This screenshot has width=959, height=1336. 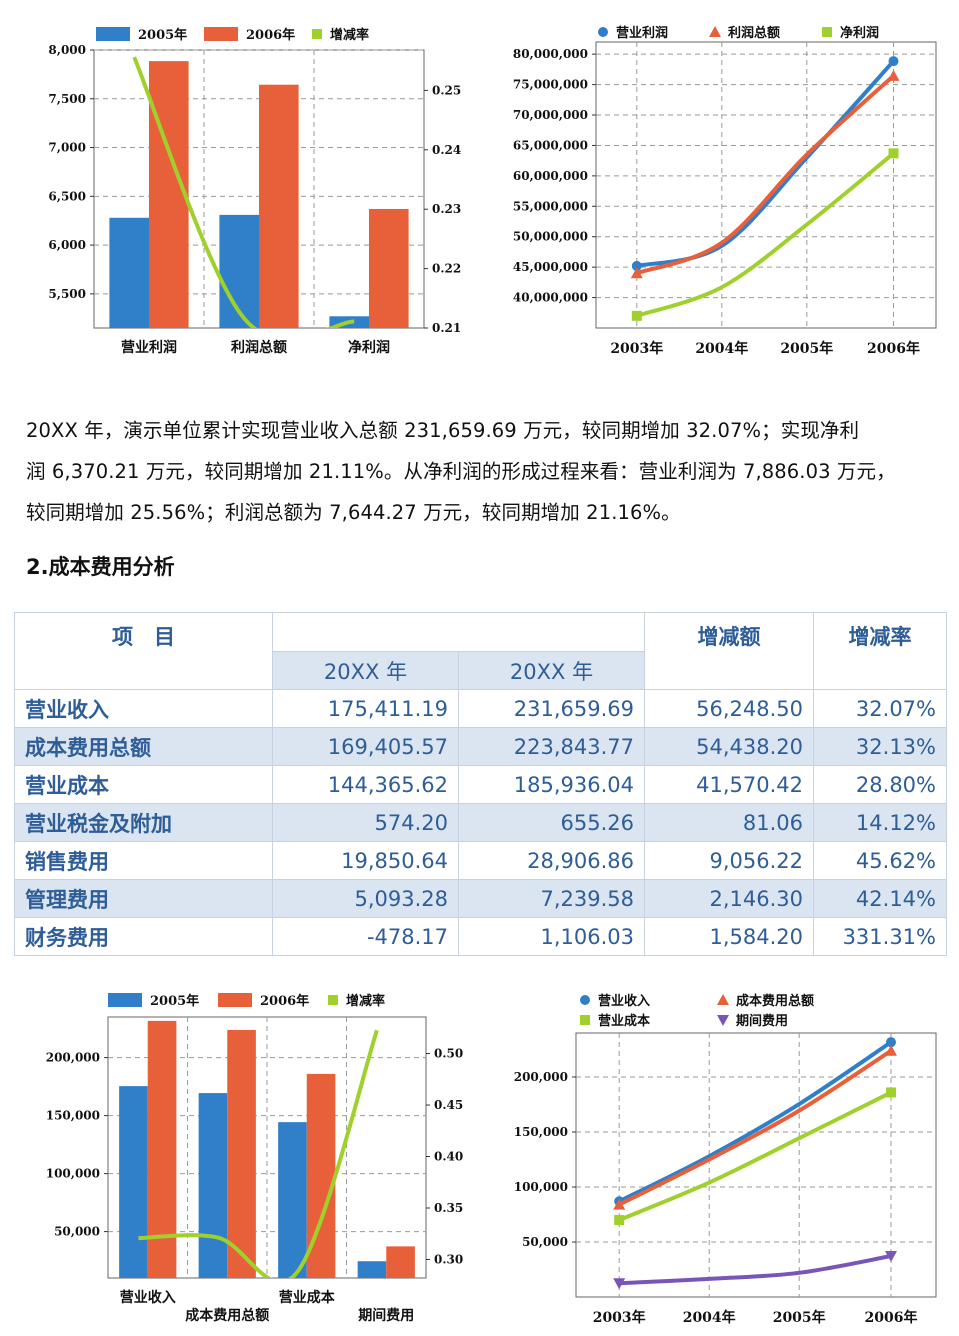 What do you see at coordinates (448, 1054) in the screenshot?
I see `y2-tick-label: 0.50` at bounding box center [448, 1054].